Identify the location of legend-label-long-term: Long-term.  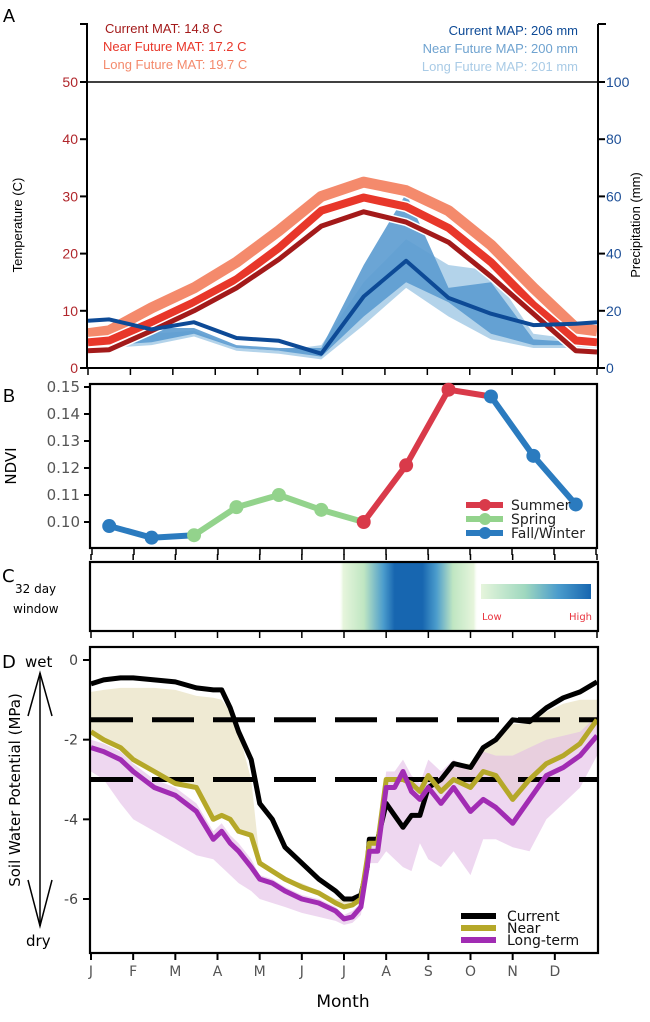
(543, 941).